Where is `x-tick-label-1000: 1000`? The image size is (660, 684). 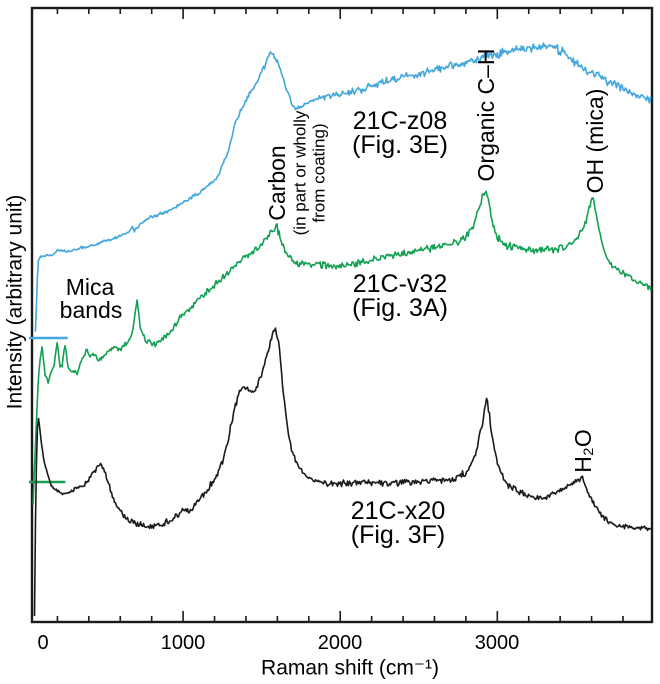
x-tick-label-1000: 1000 is located at coordinates (183, 643).